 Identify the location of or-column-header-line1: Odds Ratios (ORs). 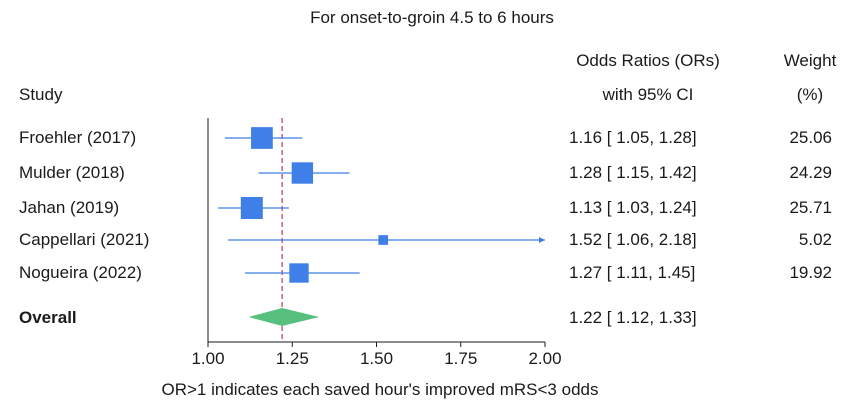
(648, 60).